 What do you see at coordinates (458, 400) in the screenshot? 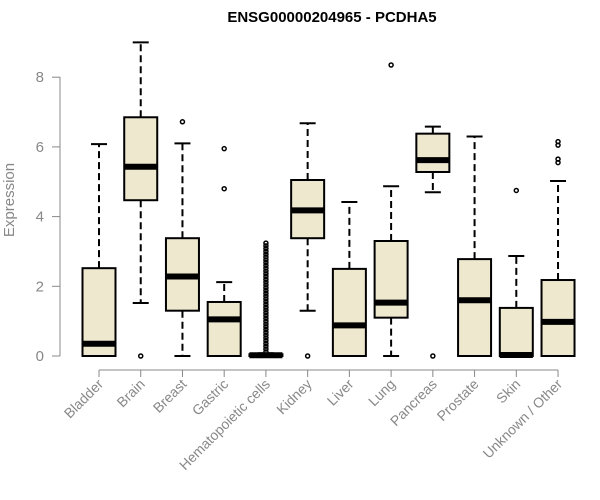
I see `x-tick-label: Prostate` at bounding box center [458, 400].